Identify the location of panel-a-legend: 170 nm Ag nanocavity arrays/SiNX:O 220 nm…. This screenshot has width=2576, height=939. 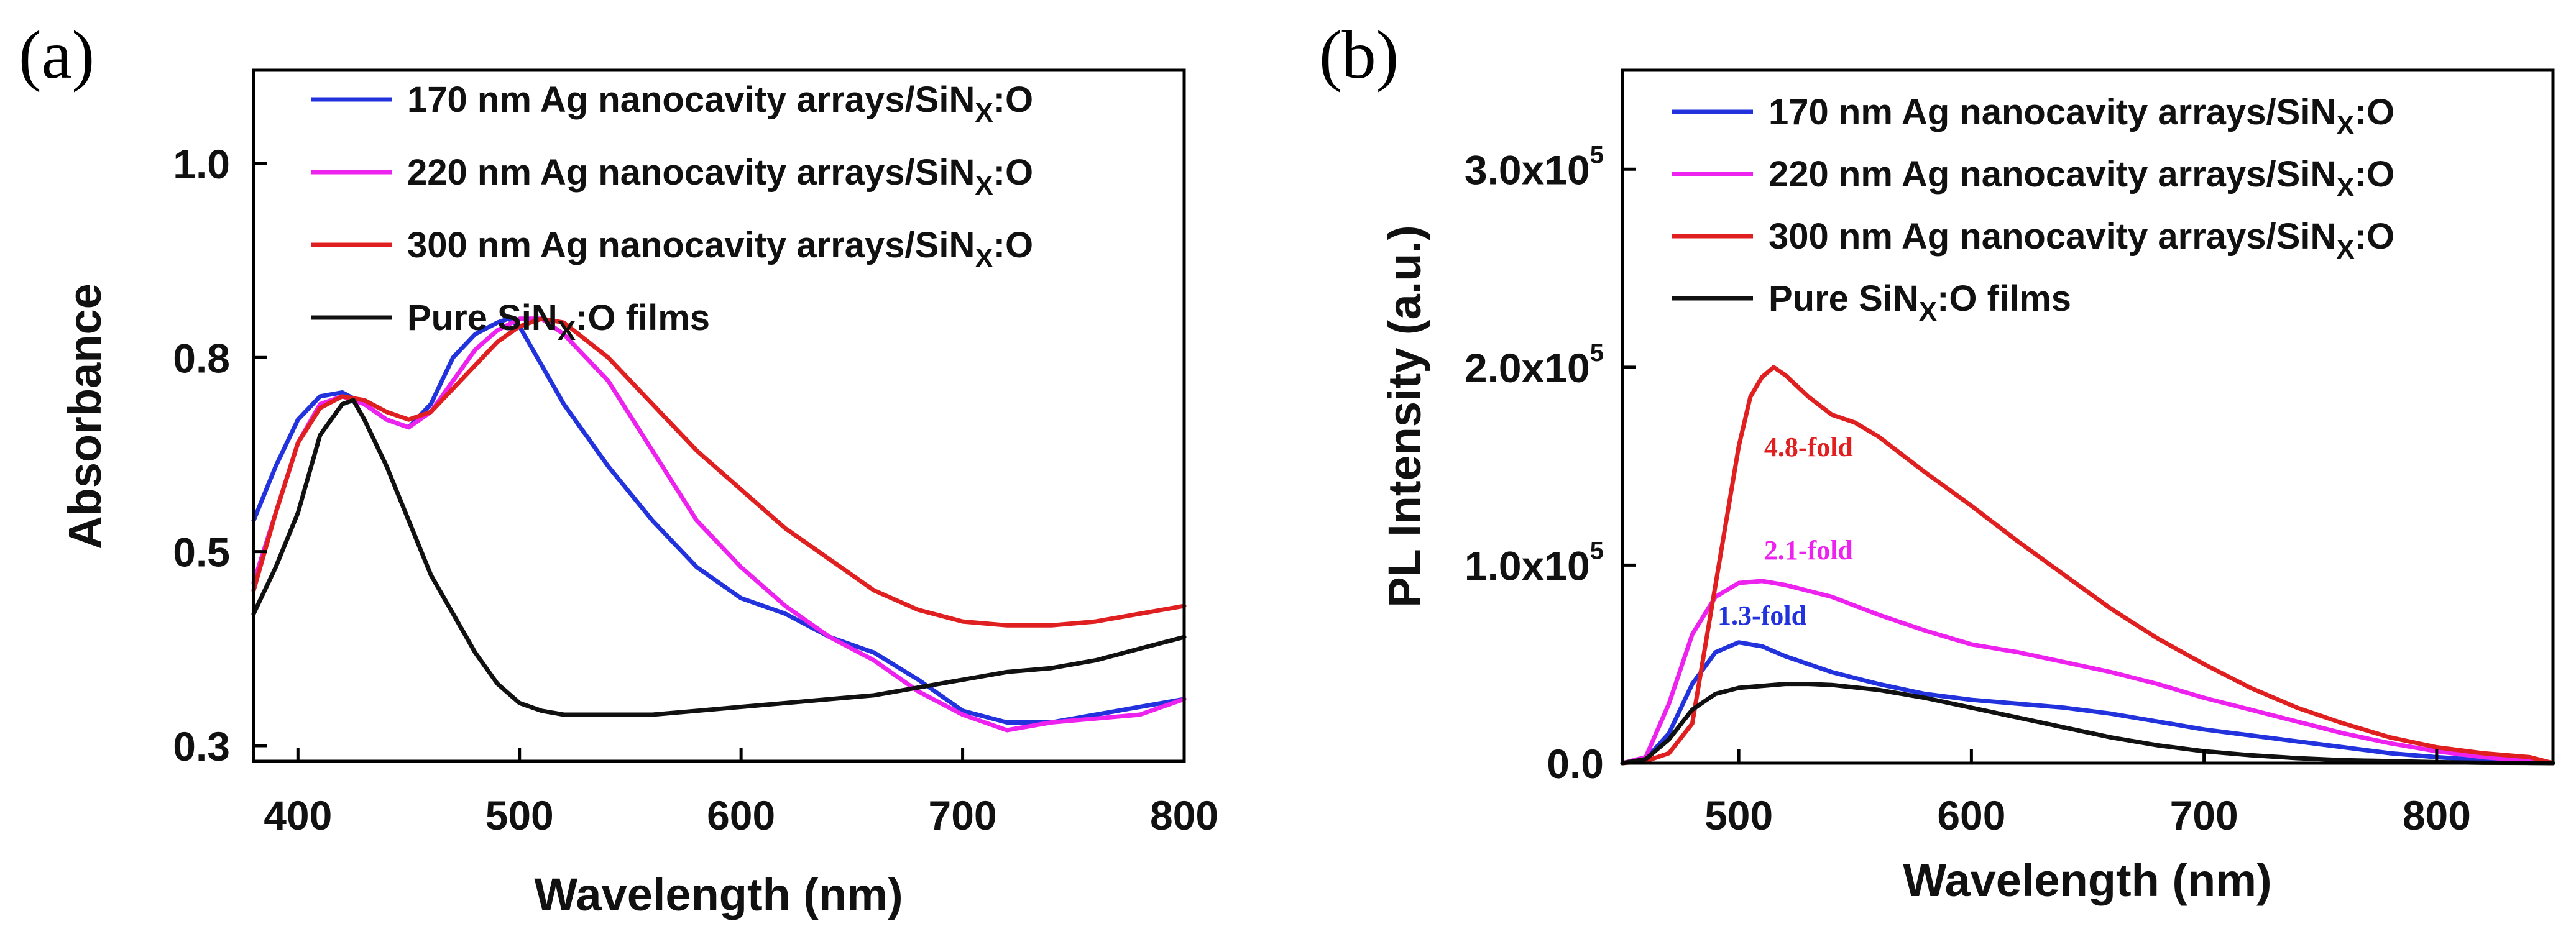
(672, 213).